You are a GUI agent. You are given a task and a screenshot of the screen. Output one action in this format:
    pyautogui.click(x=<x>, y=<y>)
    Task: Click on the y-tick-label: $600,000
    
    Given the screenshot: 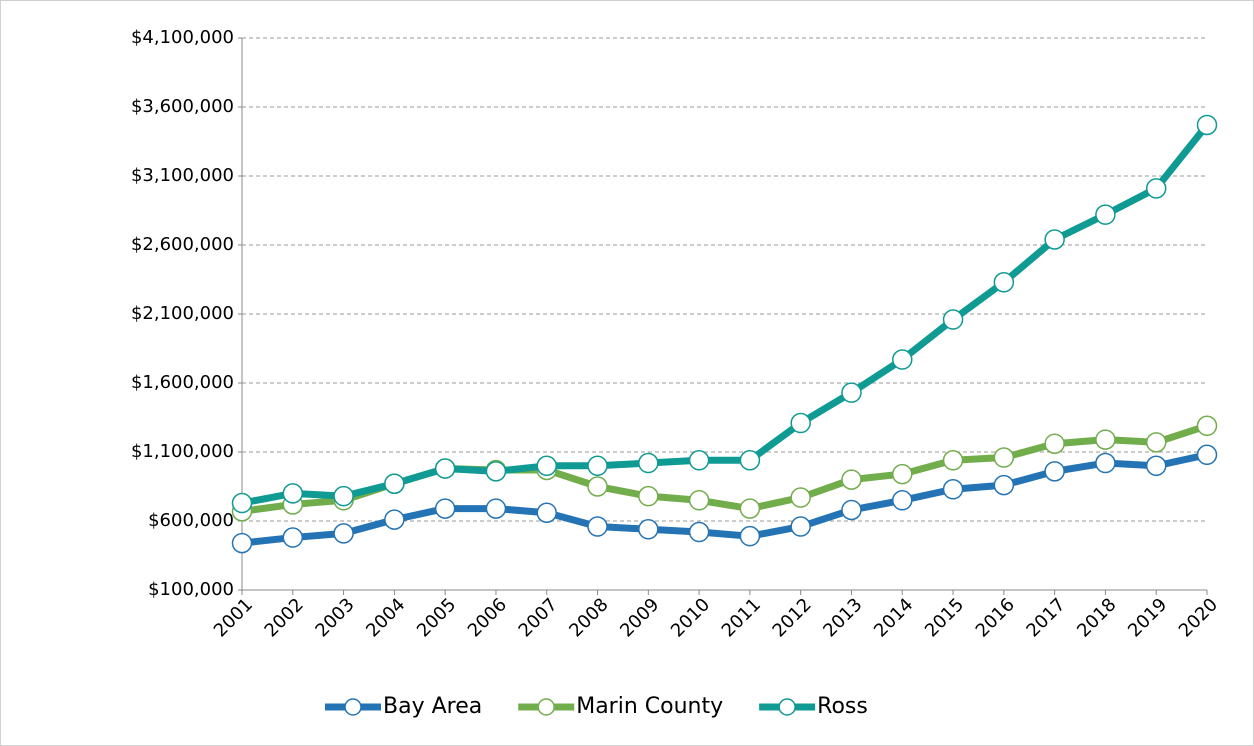 What is the action you would take?
    pyautogui.click(x=191, y=520)
    